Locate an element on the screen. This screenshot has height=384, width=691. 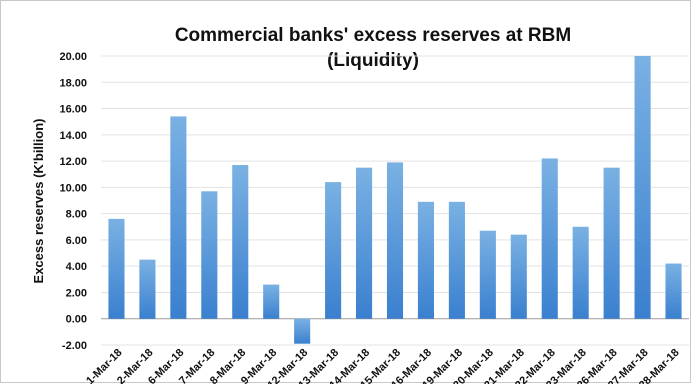
y-tick-label: 8.00 is located at coordinates (76, 215).